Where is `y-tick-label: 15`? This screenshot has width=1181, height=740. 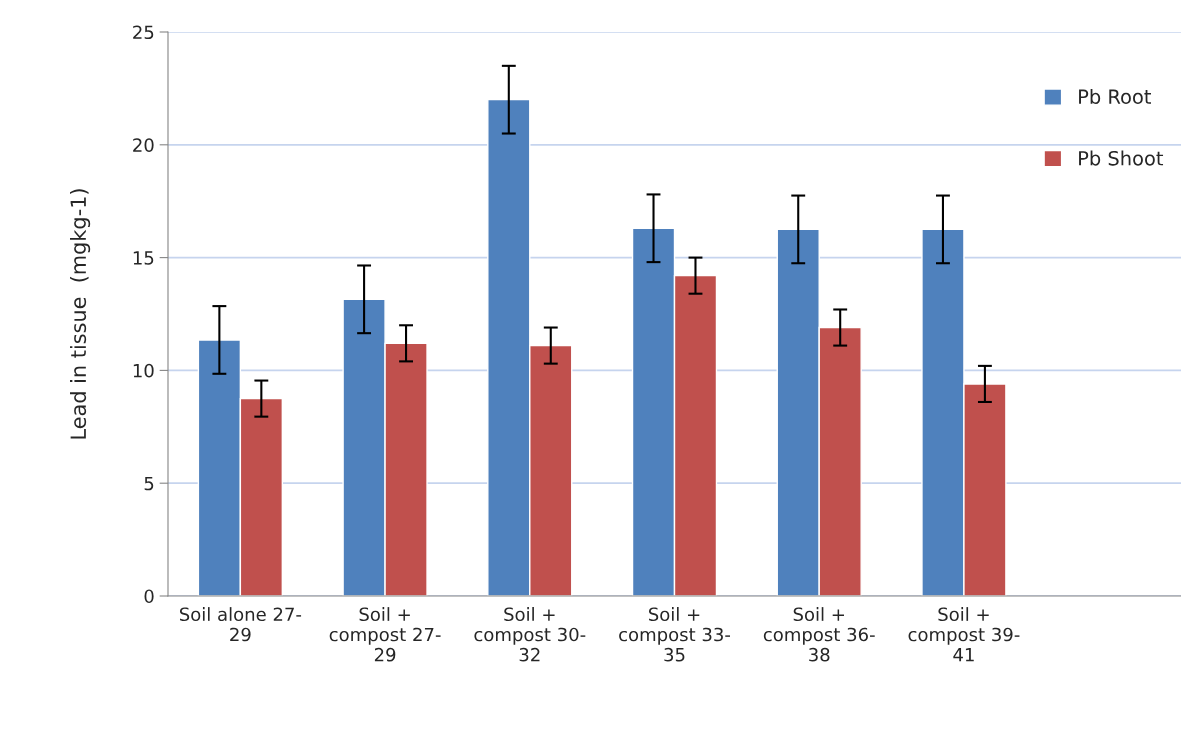 y-tick-label: 15 is located at coordinates (143, 258).